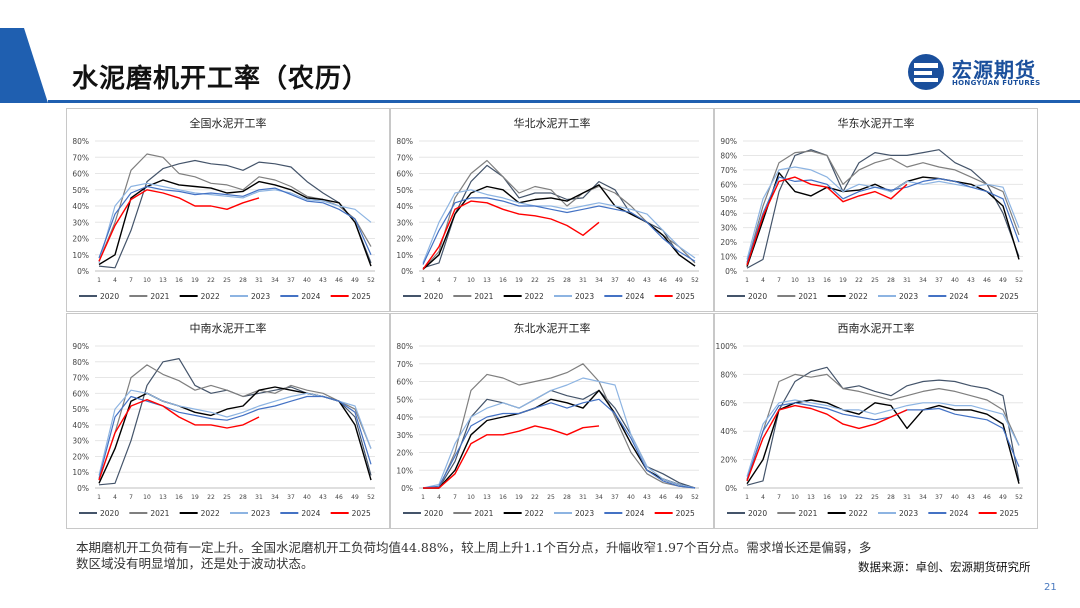 The height and width of the screenshot is (608, 1080). What do you see at coordinates (259, 497) in the screenshot?
I see `x-tick-label: 31` at bounding box center [259, 497].